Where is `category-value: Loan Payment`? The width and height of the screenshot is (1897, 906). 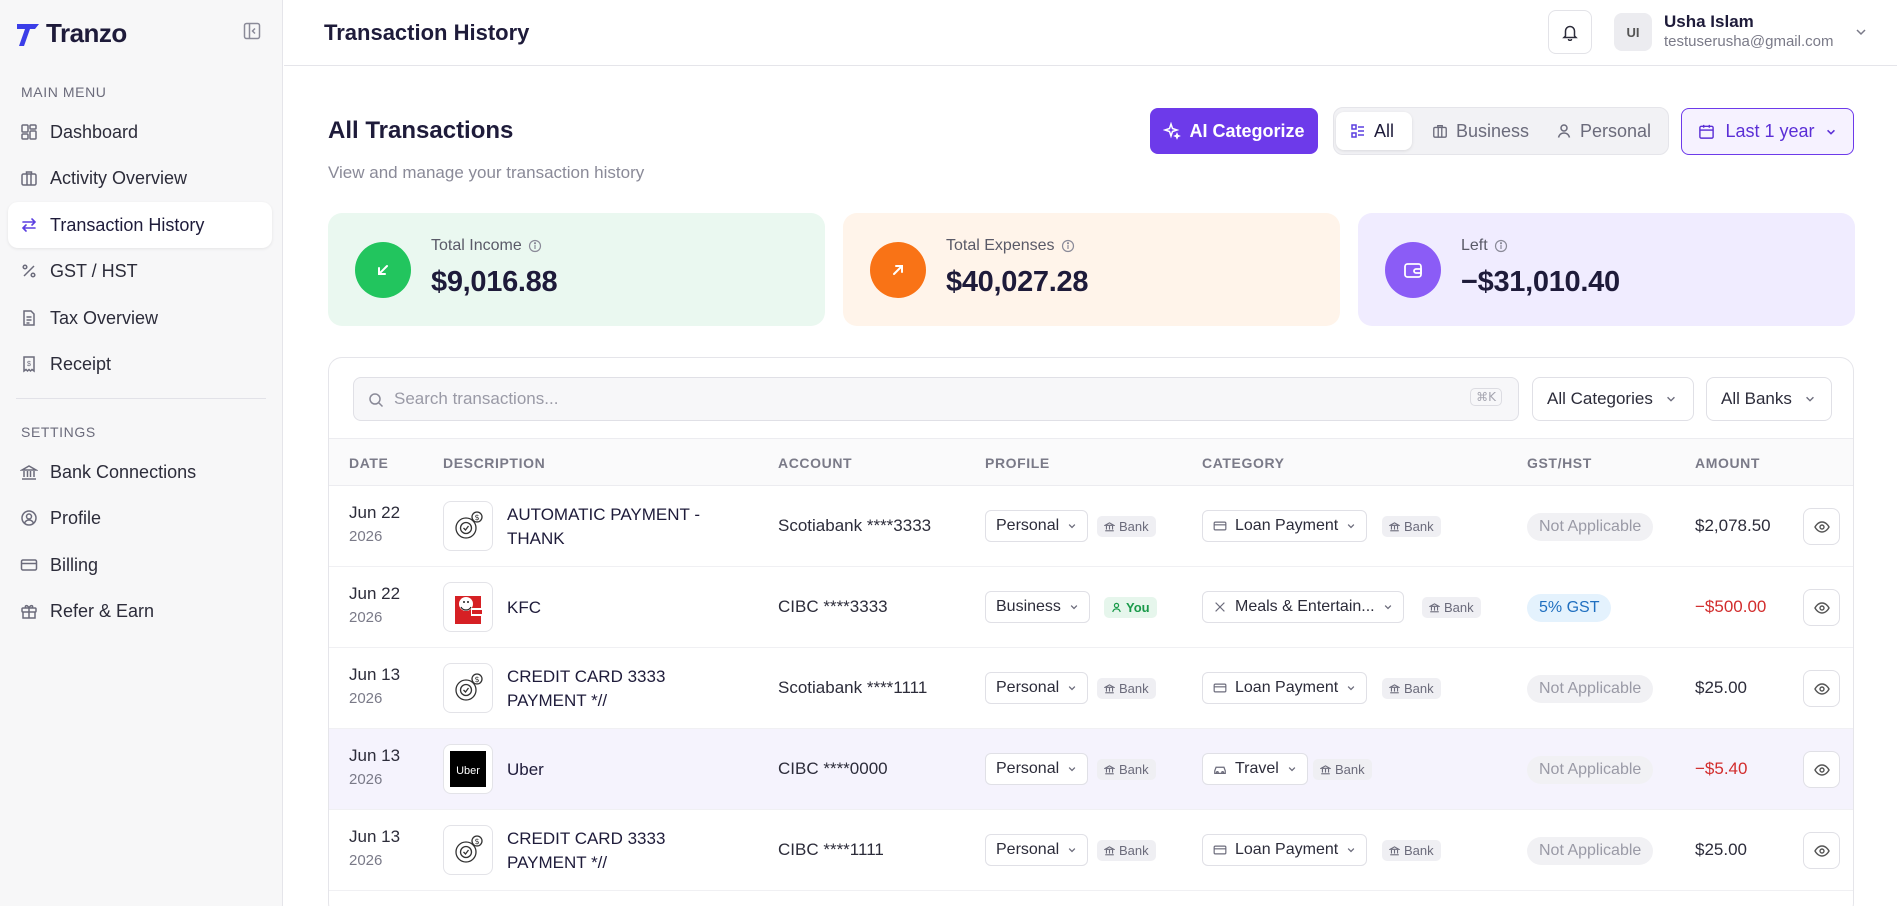
category-value: Loan Payment is located at coordinates (1287, 525).